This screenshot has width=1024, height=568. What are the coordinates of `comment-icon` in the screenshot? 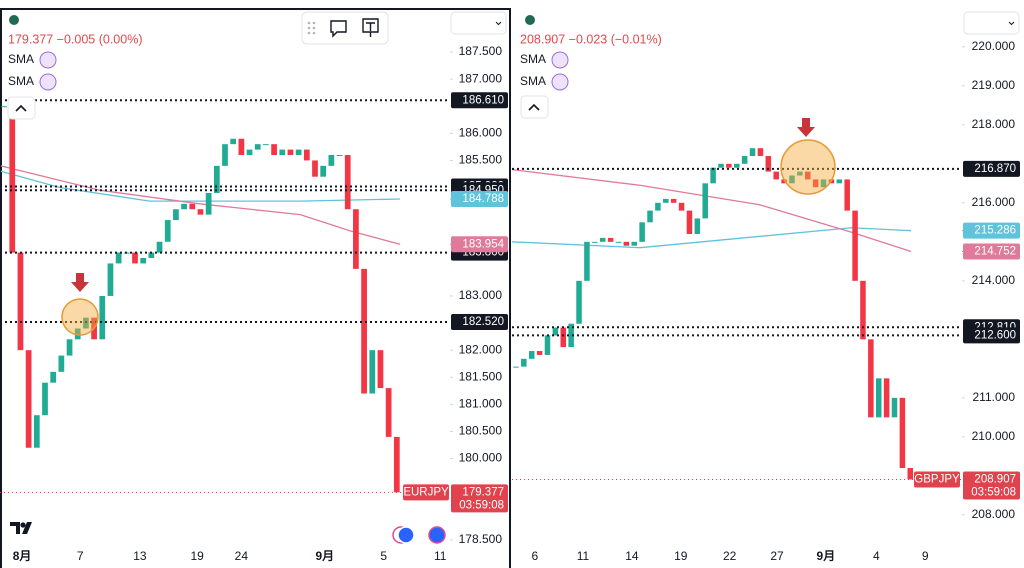 It's located at (338, 29).